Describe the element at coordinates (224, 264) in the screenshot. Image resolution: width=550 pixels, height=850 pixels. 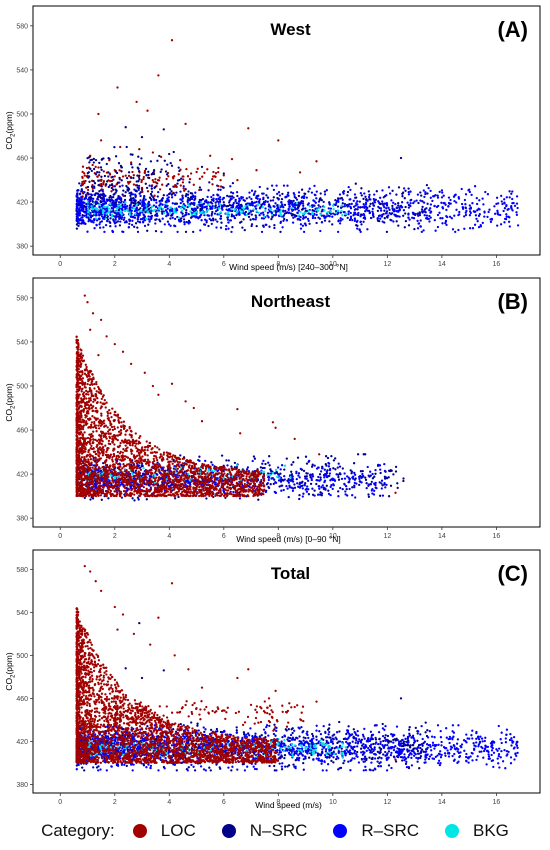
I see `x-tick-label: 6` at that location.